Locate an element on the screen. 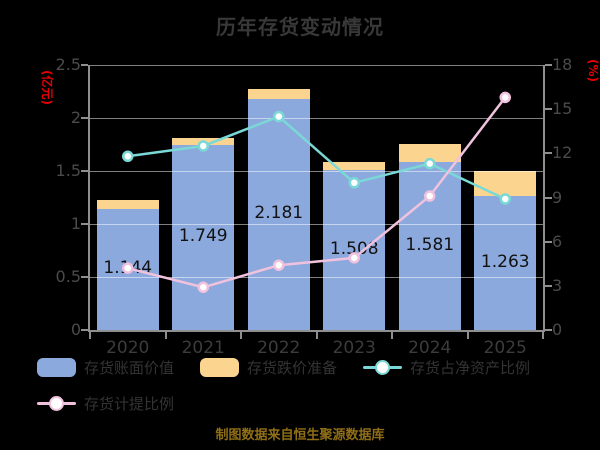 The image size is (600, 450). right-axis-tick-label: 6 is located at coordinates (557, 241).